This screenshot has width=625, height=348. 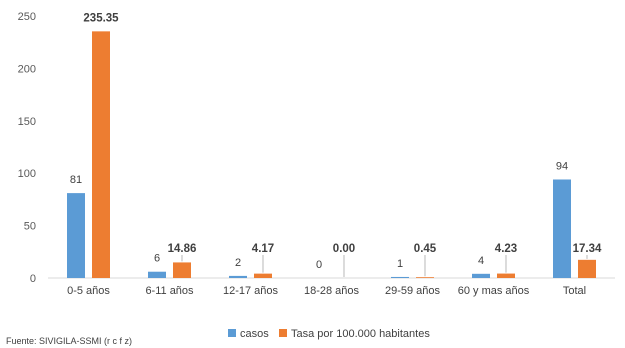 What do you see at coordinates (88, 291) in the screenshot?
I see `x-category-label: 0-5 años` at bounding box center [88, 291].